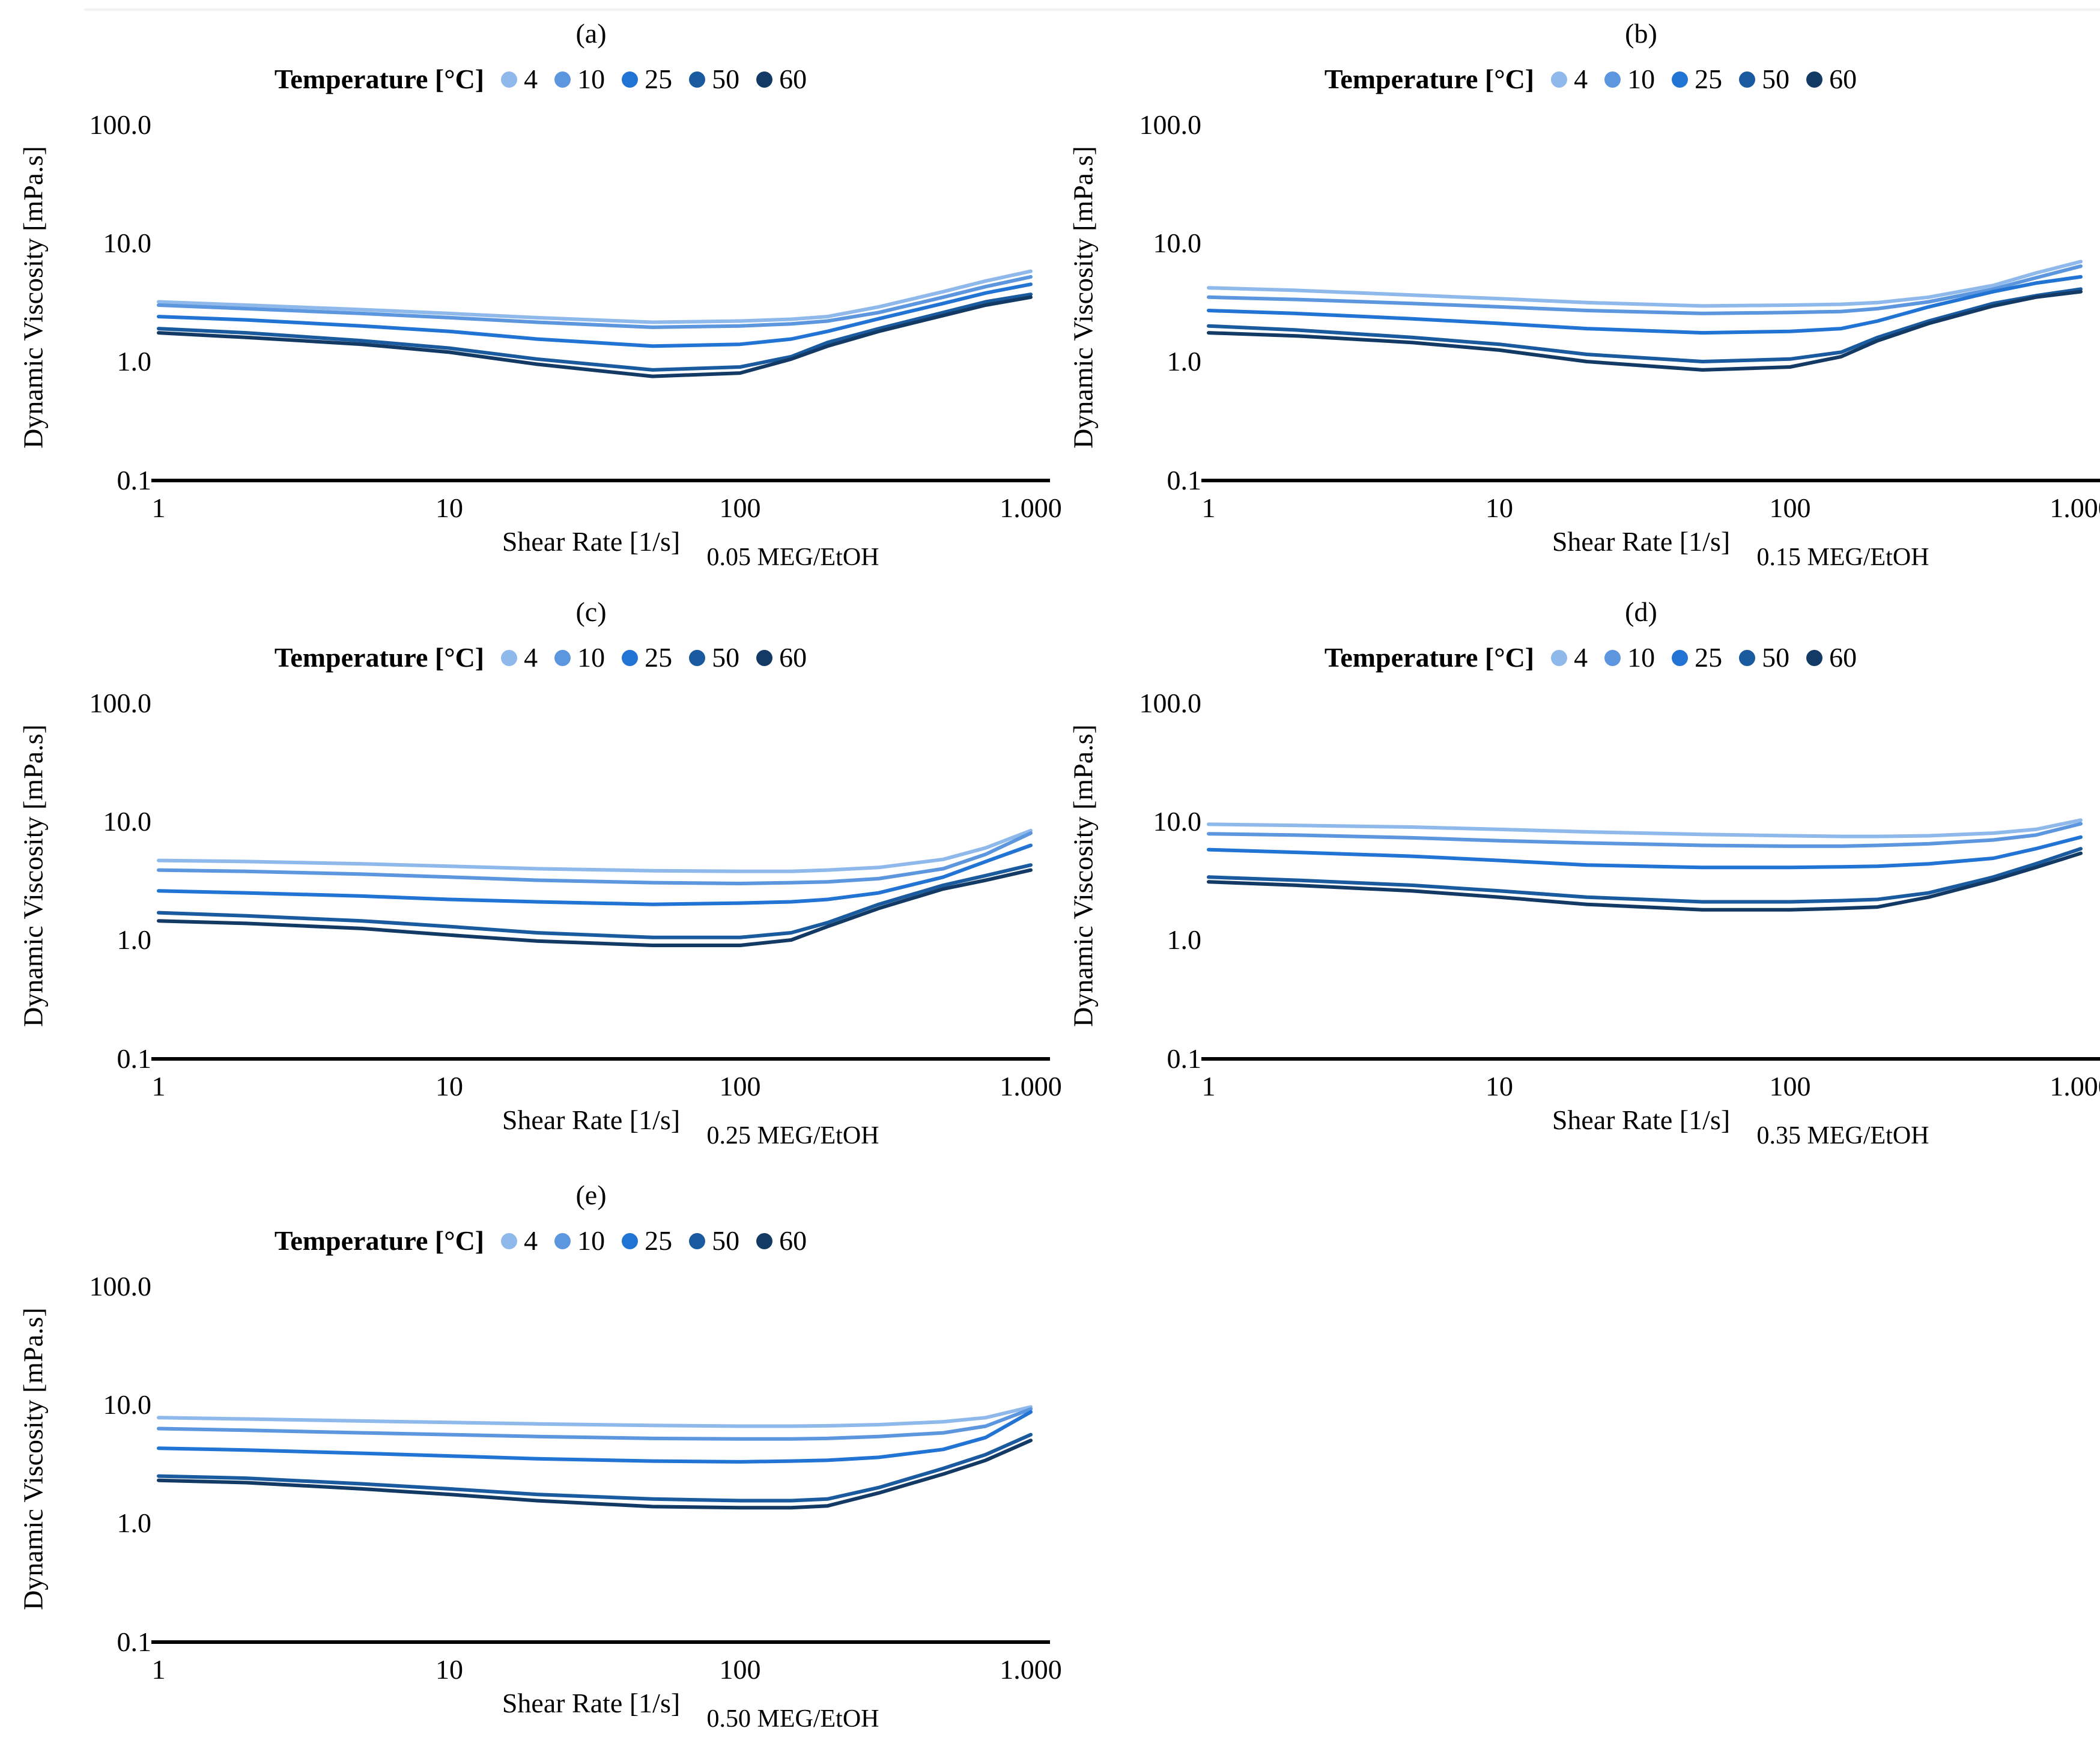 The height and width of the screenshot is (1749, 2100). I want to click on panel-letter: (b), so click(1641, 33).